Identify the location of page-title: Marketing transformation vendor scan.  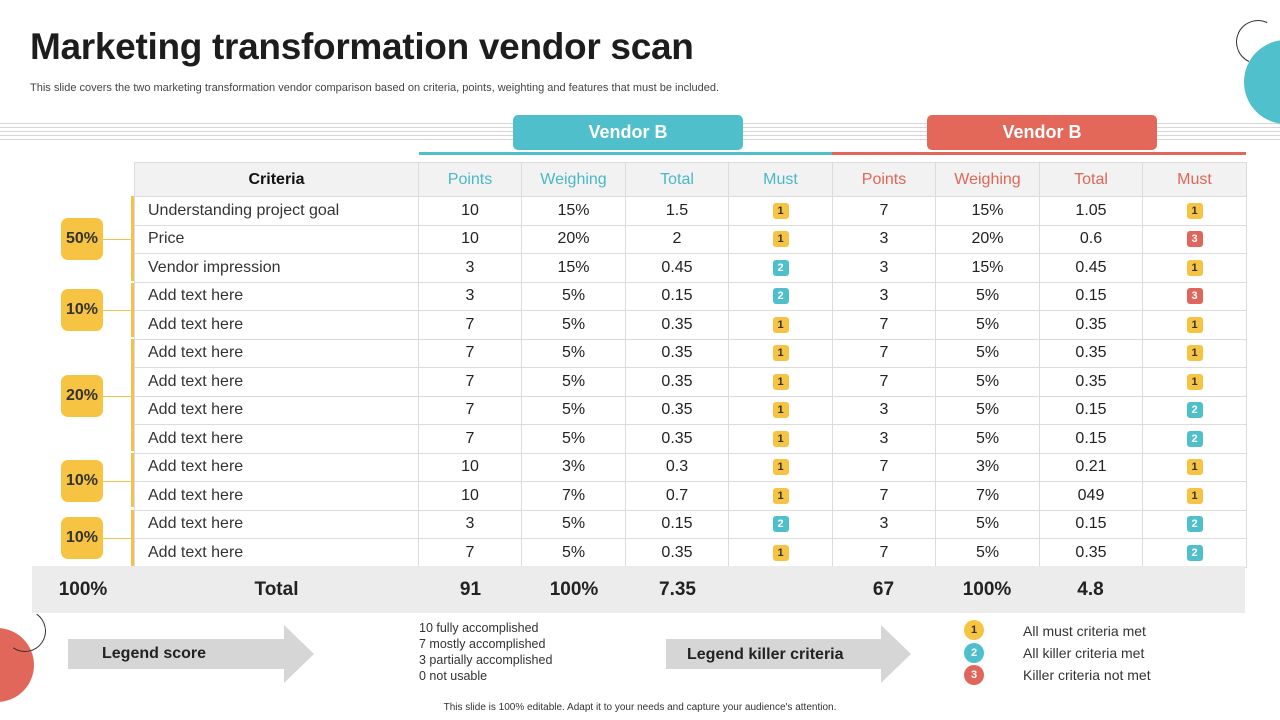
(362, 46).